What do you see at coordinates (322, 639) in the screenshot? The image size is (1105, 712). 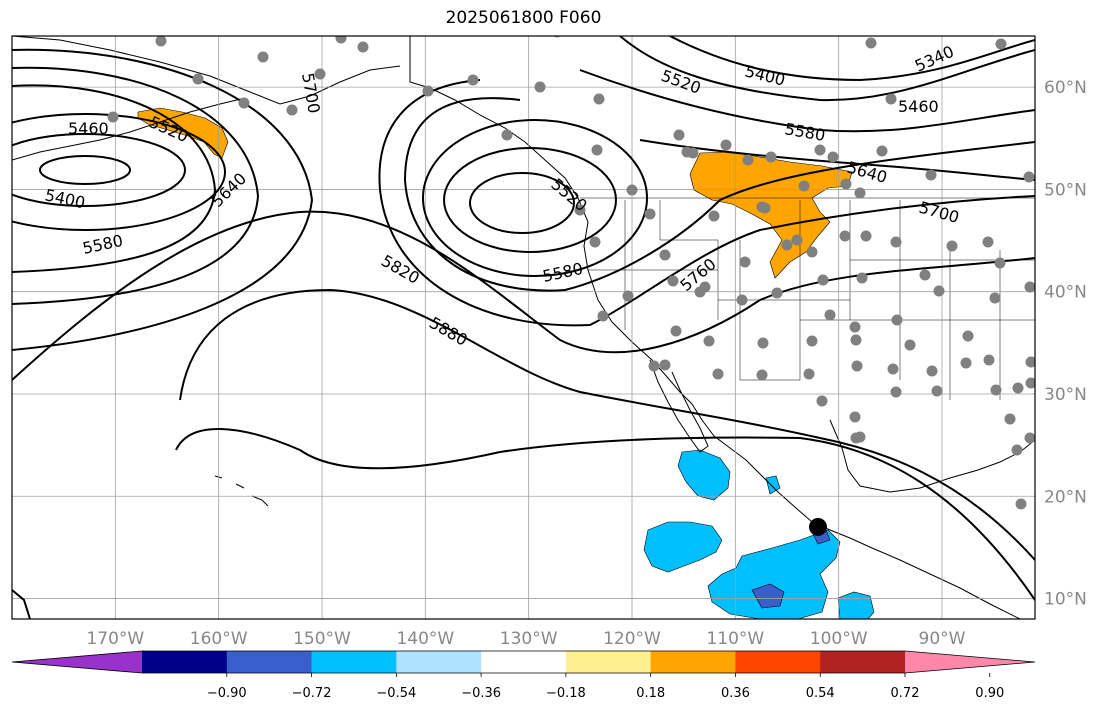 I see `lon-tick-label: 150°W` at bounding box center [322, 639].